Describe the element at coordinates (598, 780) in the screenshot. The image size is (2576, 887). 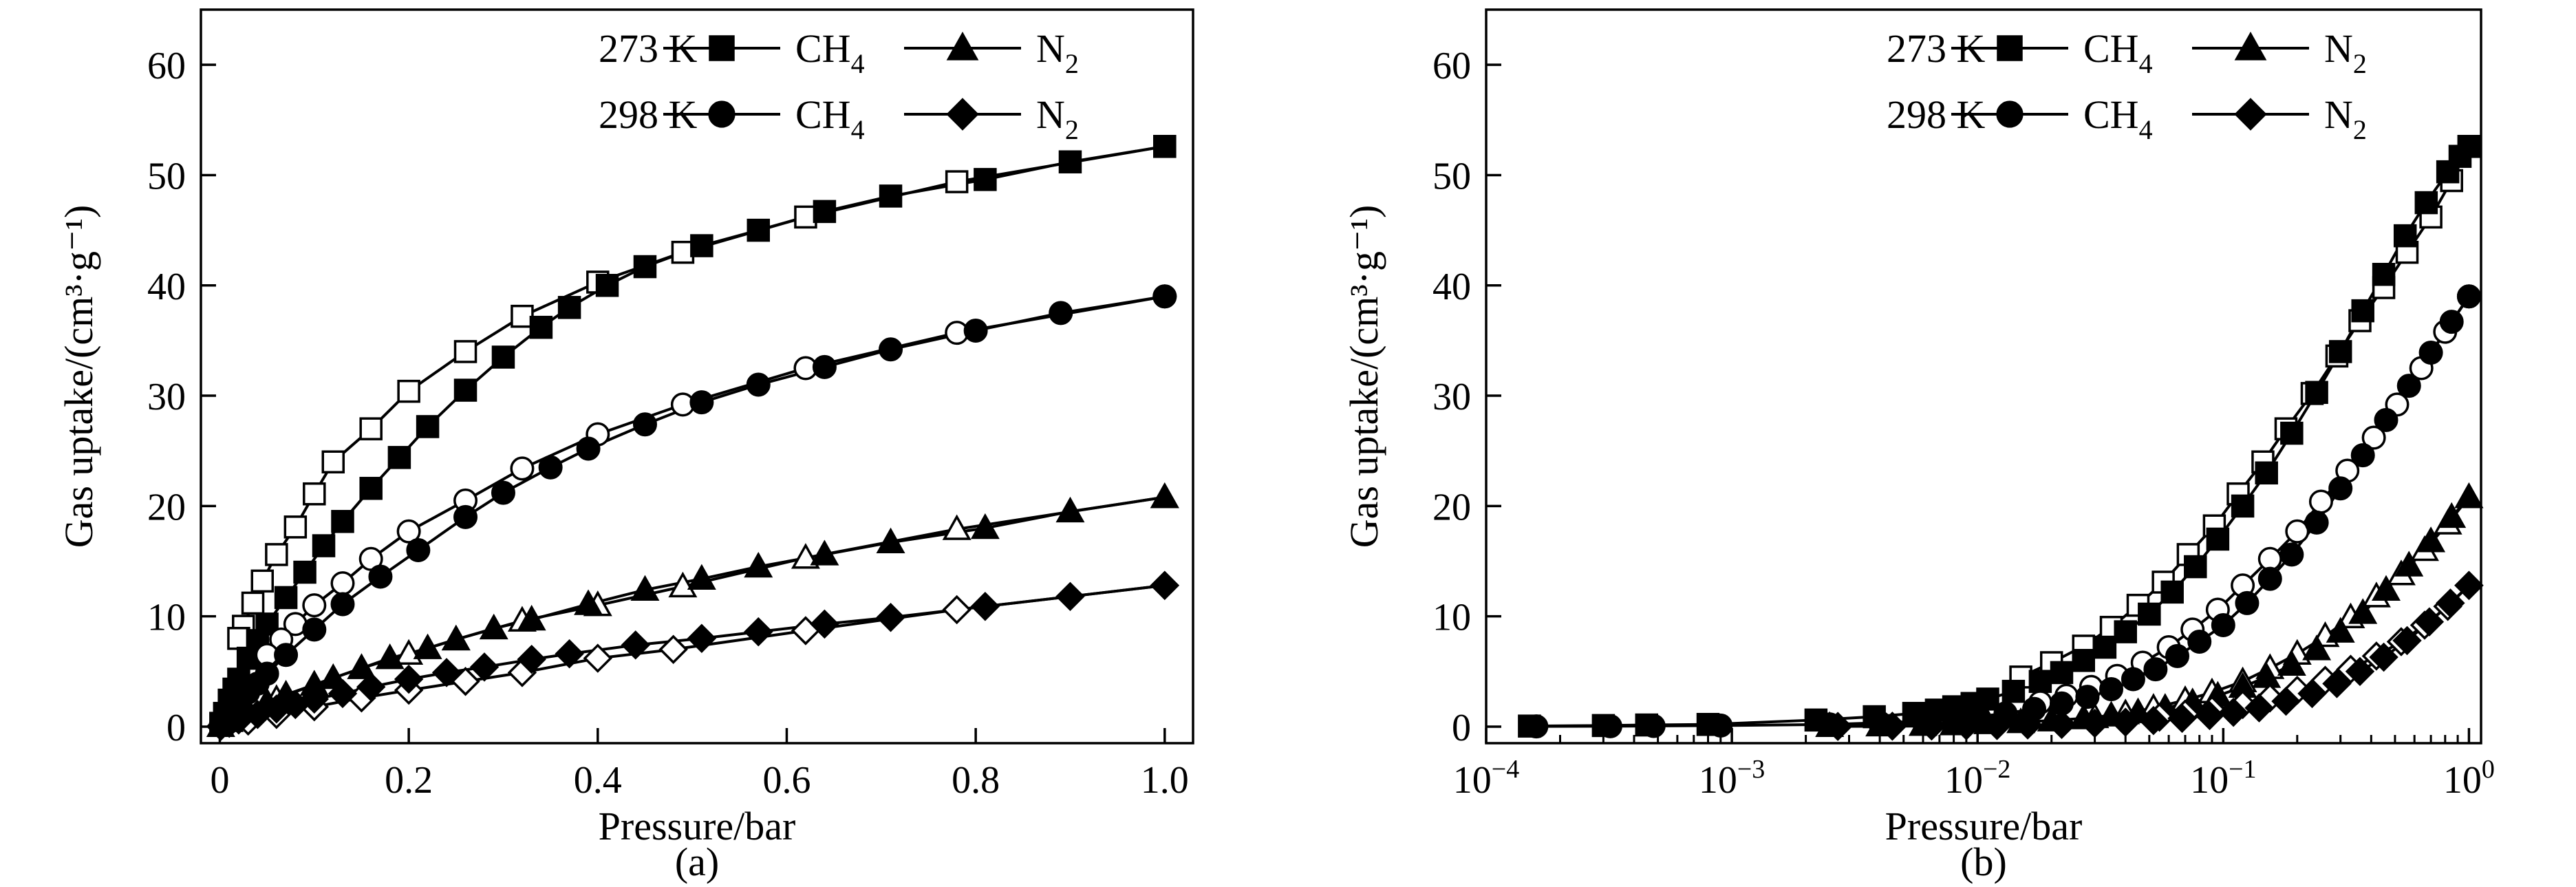
I see `x-tick-label: 0.4` at that location.